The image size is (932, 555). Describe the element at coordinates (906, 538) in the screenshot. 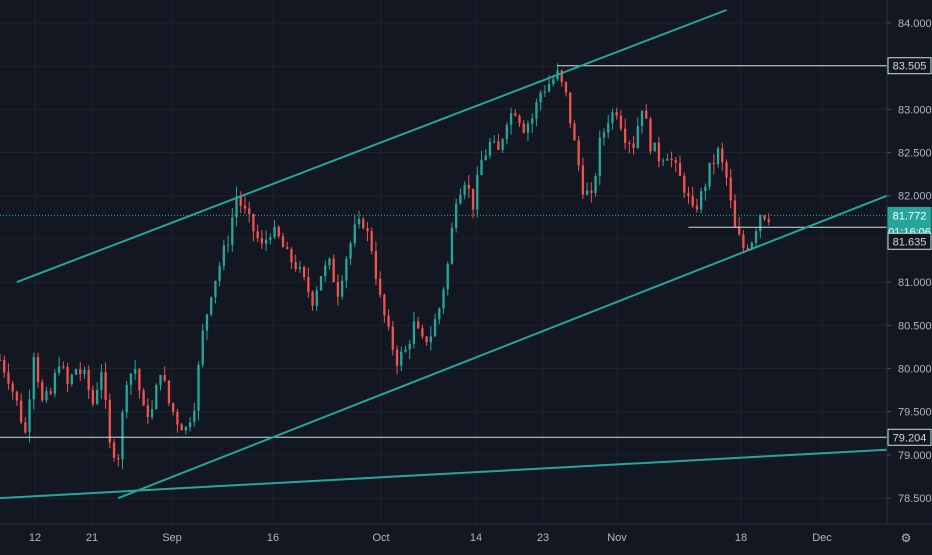

I see `gear-icon: ⚙` at that location.